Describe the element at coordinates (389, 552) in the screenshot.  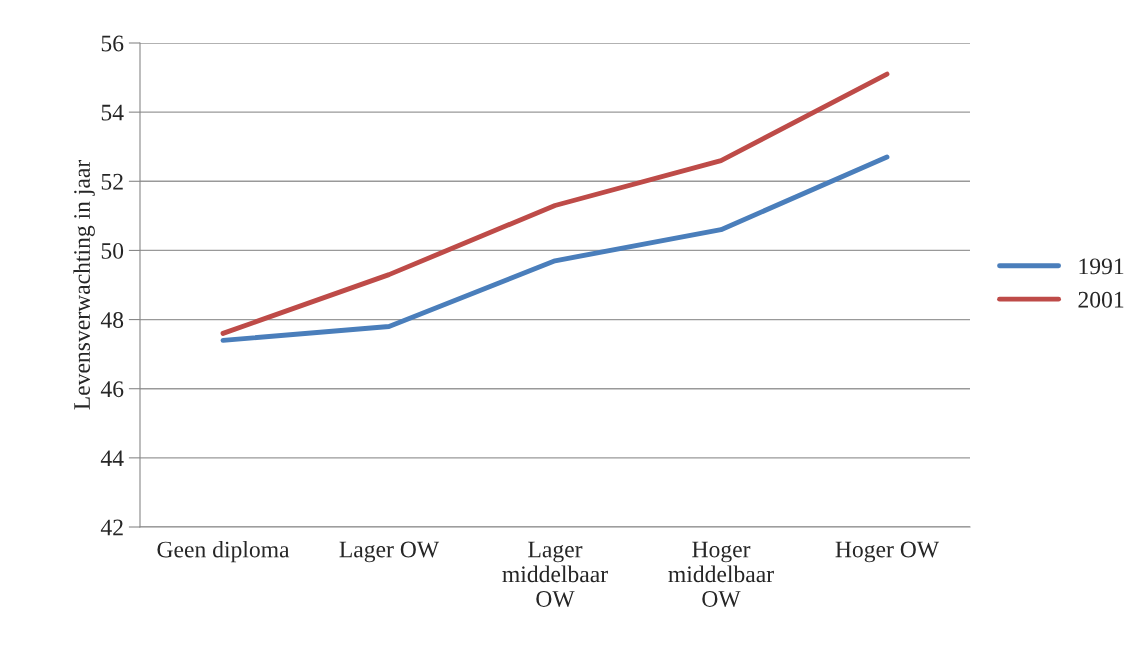
I see `x-tick-label: Lager OW` at that location.